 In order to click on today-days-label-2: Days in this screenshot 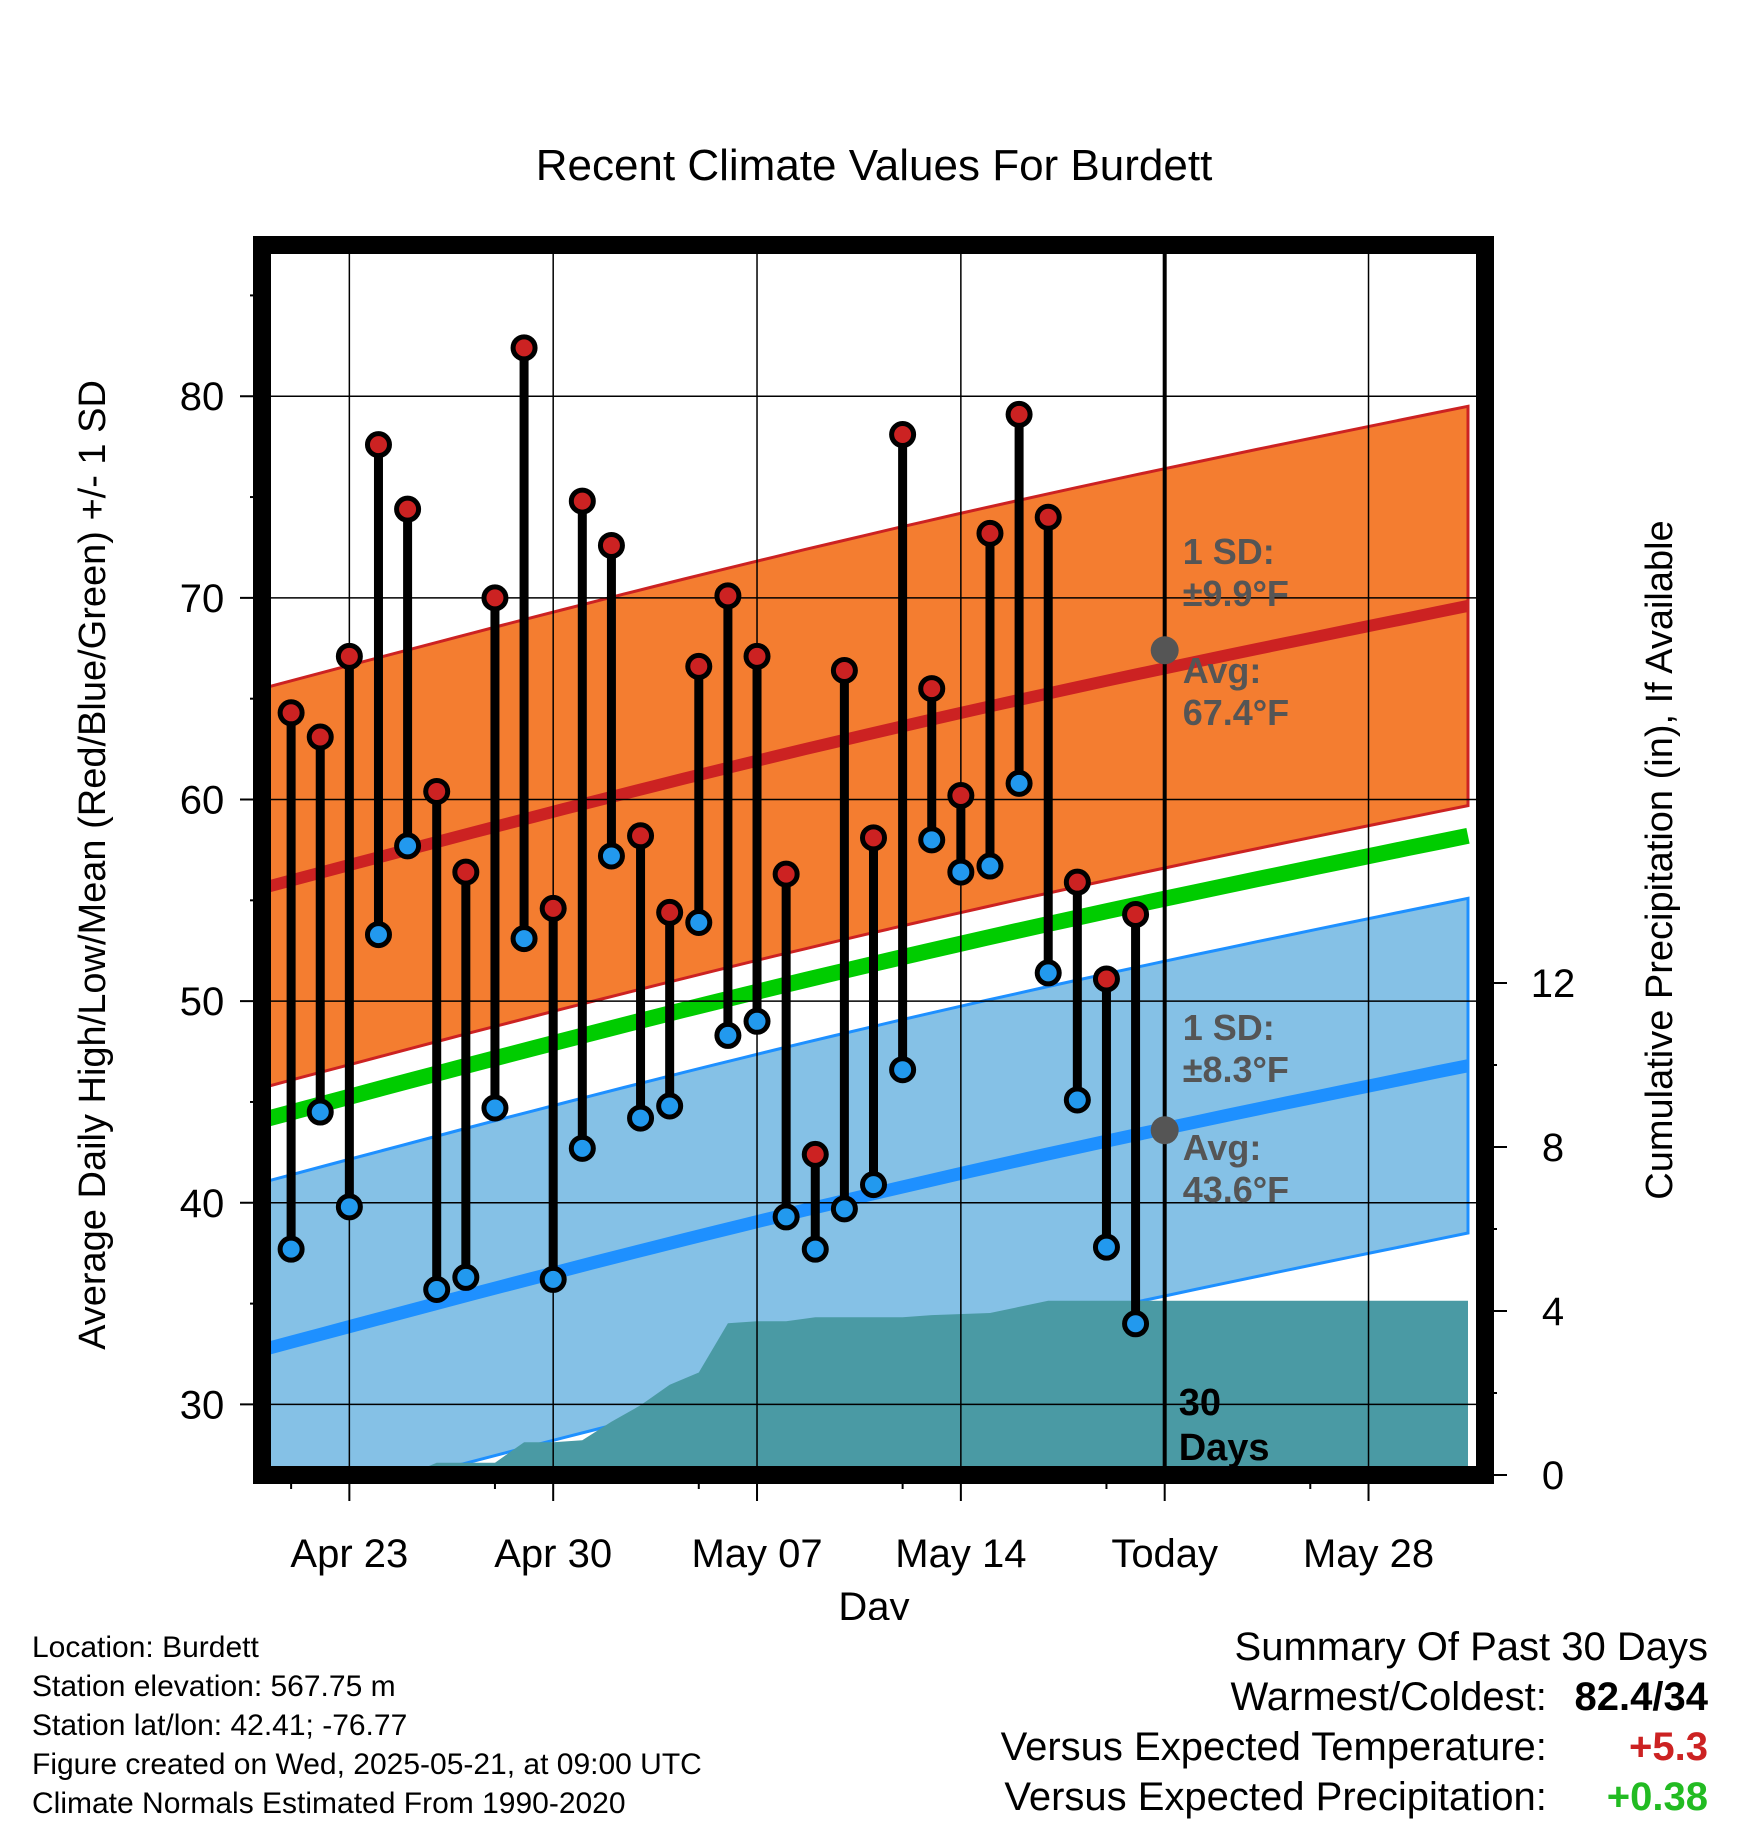, I will do `click(1224, 1448)`.